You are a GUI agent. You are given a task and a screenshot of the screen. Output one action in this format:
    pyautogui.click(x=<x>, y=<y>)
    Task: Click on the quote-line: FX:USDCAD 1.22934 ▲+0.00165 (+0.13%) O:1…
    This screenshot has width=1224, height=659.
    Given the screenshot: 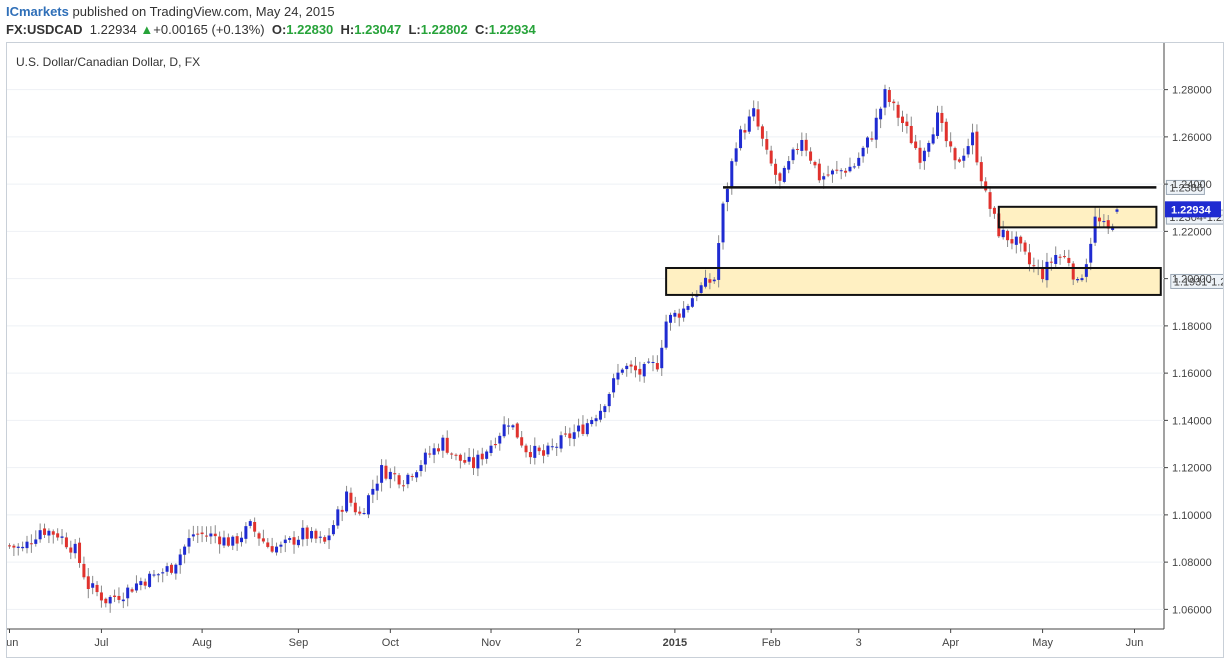 What is the action you would take?
    pyautogui.click(x=271, y=29)
    